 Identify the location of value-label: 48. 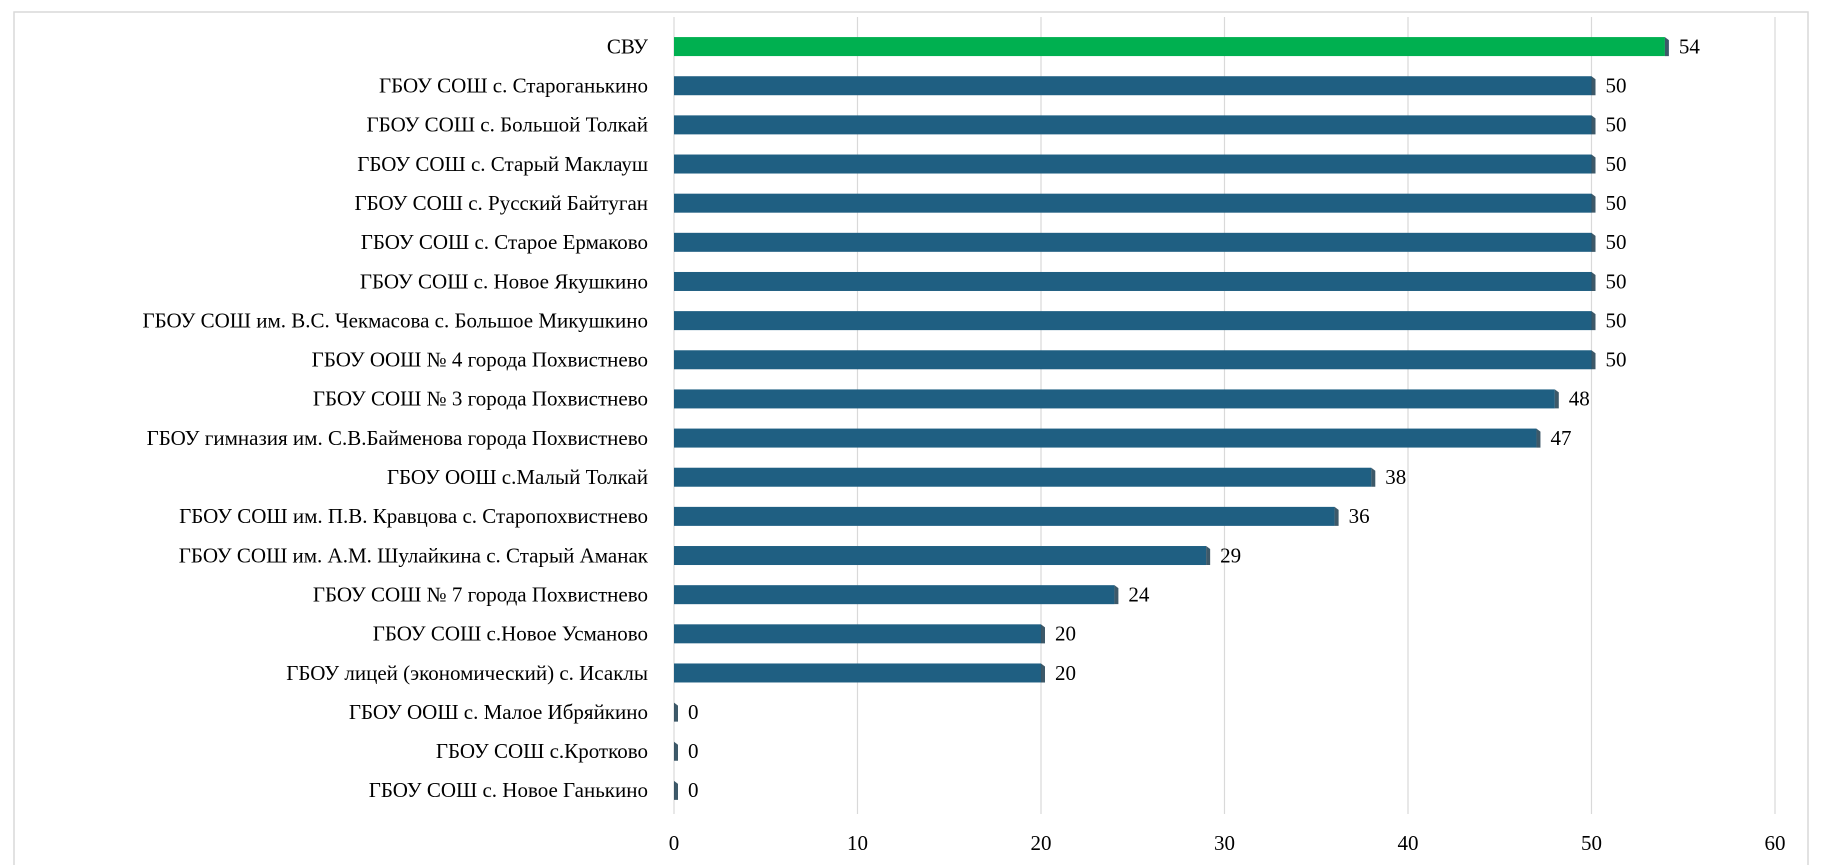
(1579, 399).